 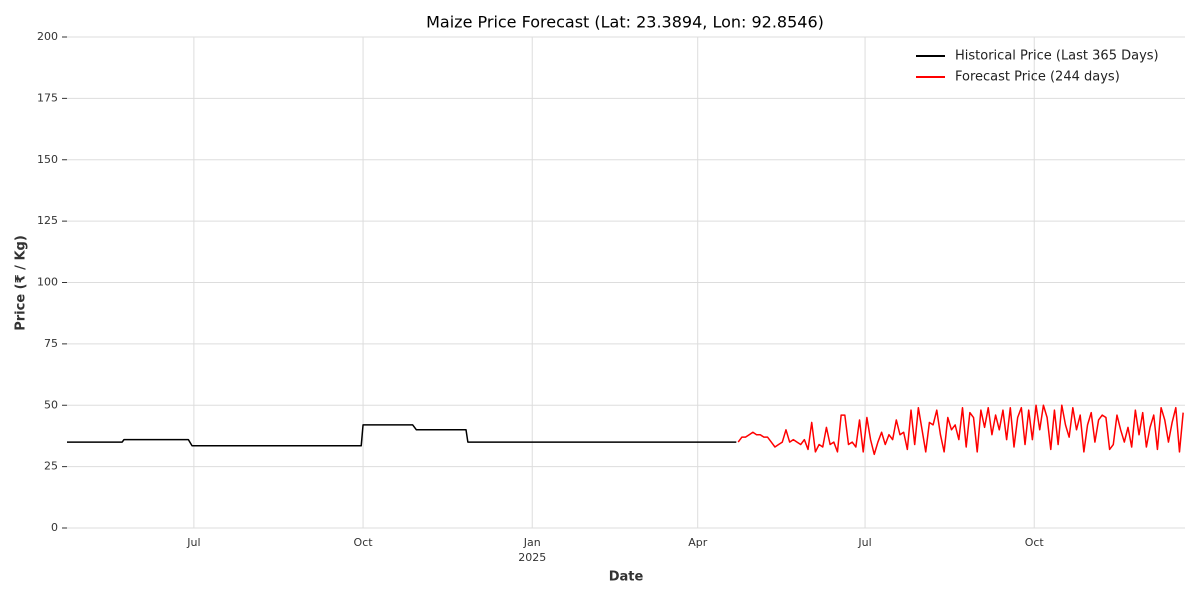 I want to click on x-tick-label: Jan, so click(x=532, y=542).